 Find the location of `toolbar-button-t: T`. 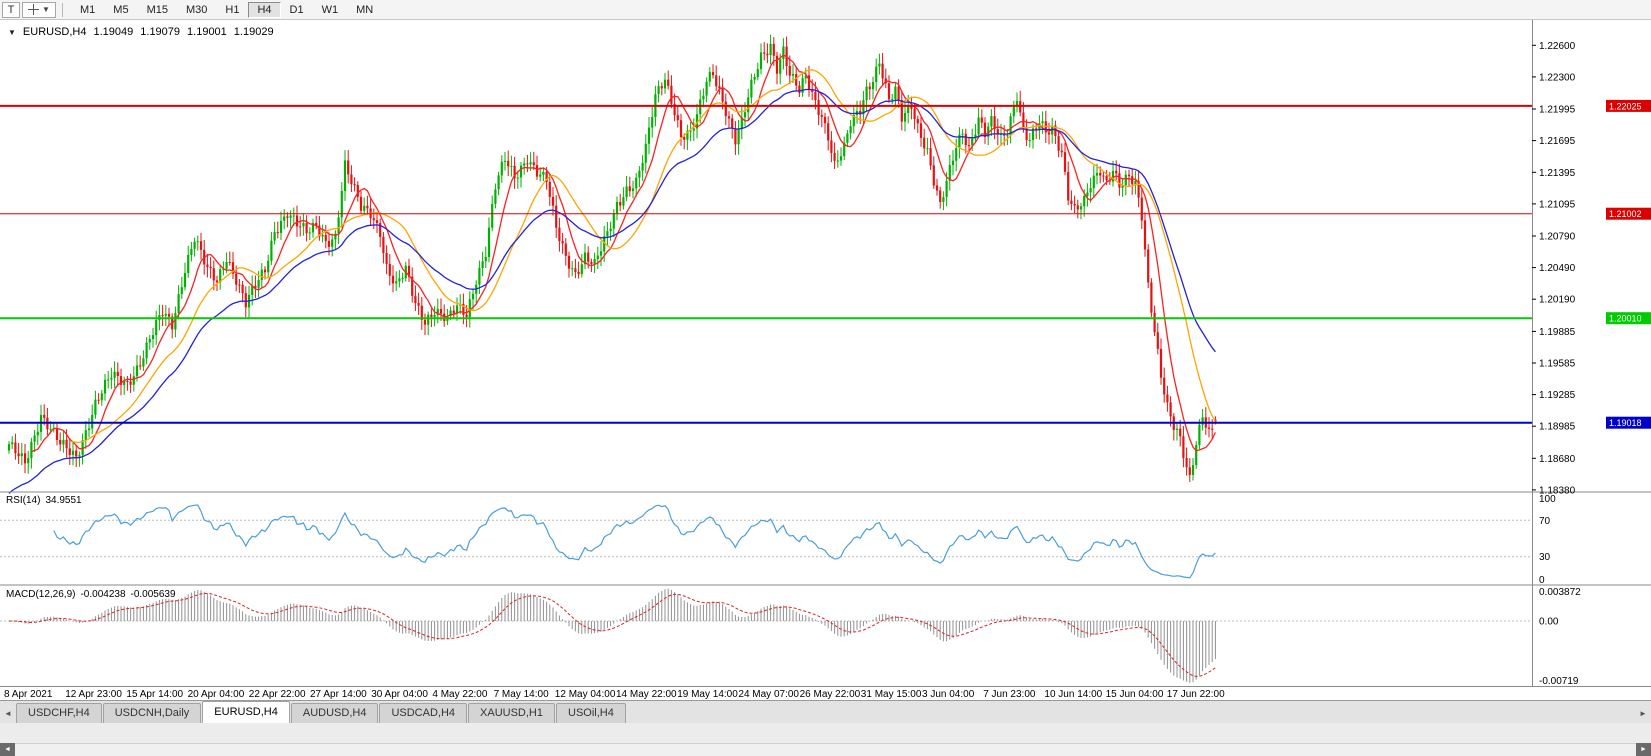

toolbar-button-t: T is located at coordinates (11, 9).